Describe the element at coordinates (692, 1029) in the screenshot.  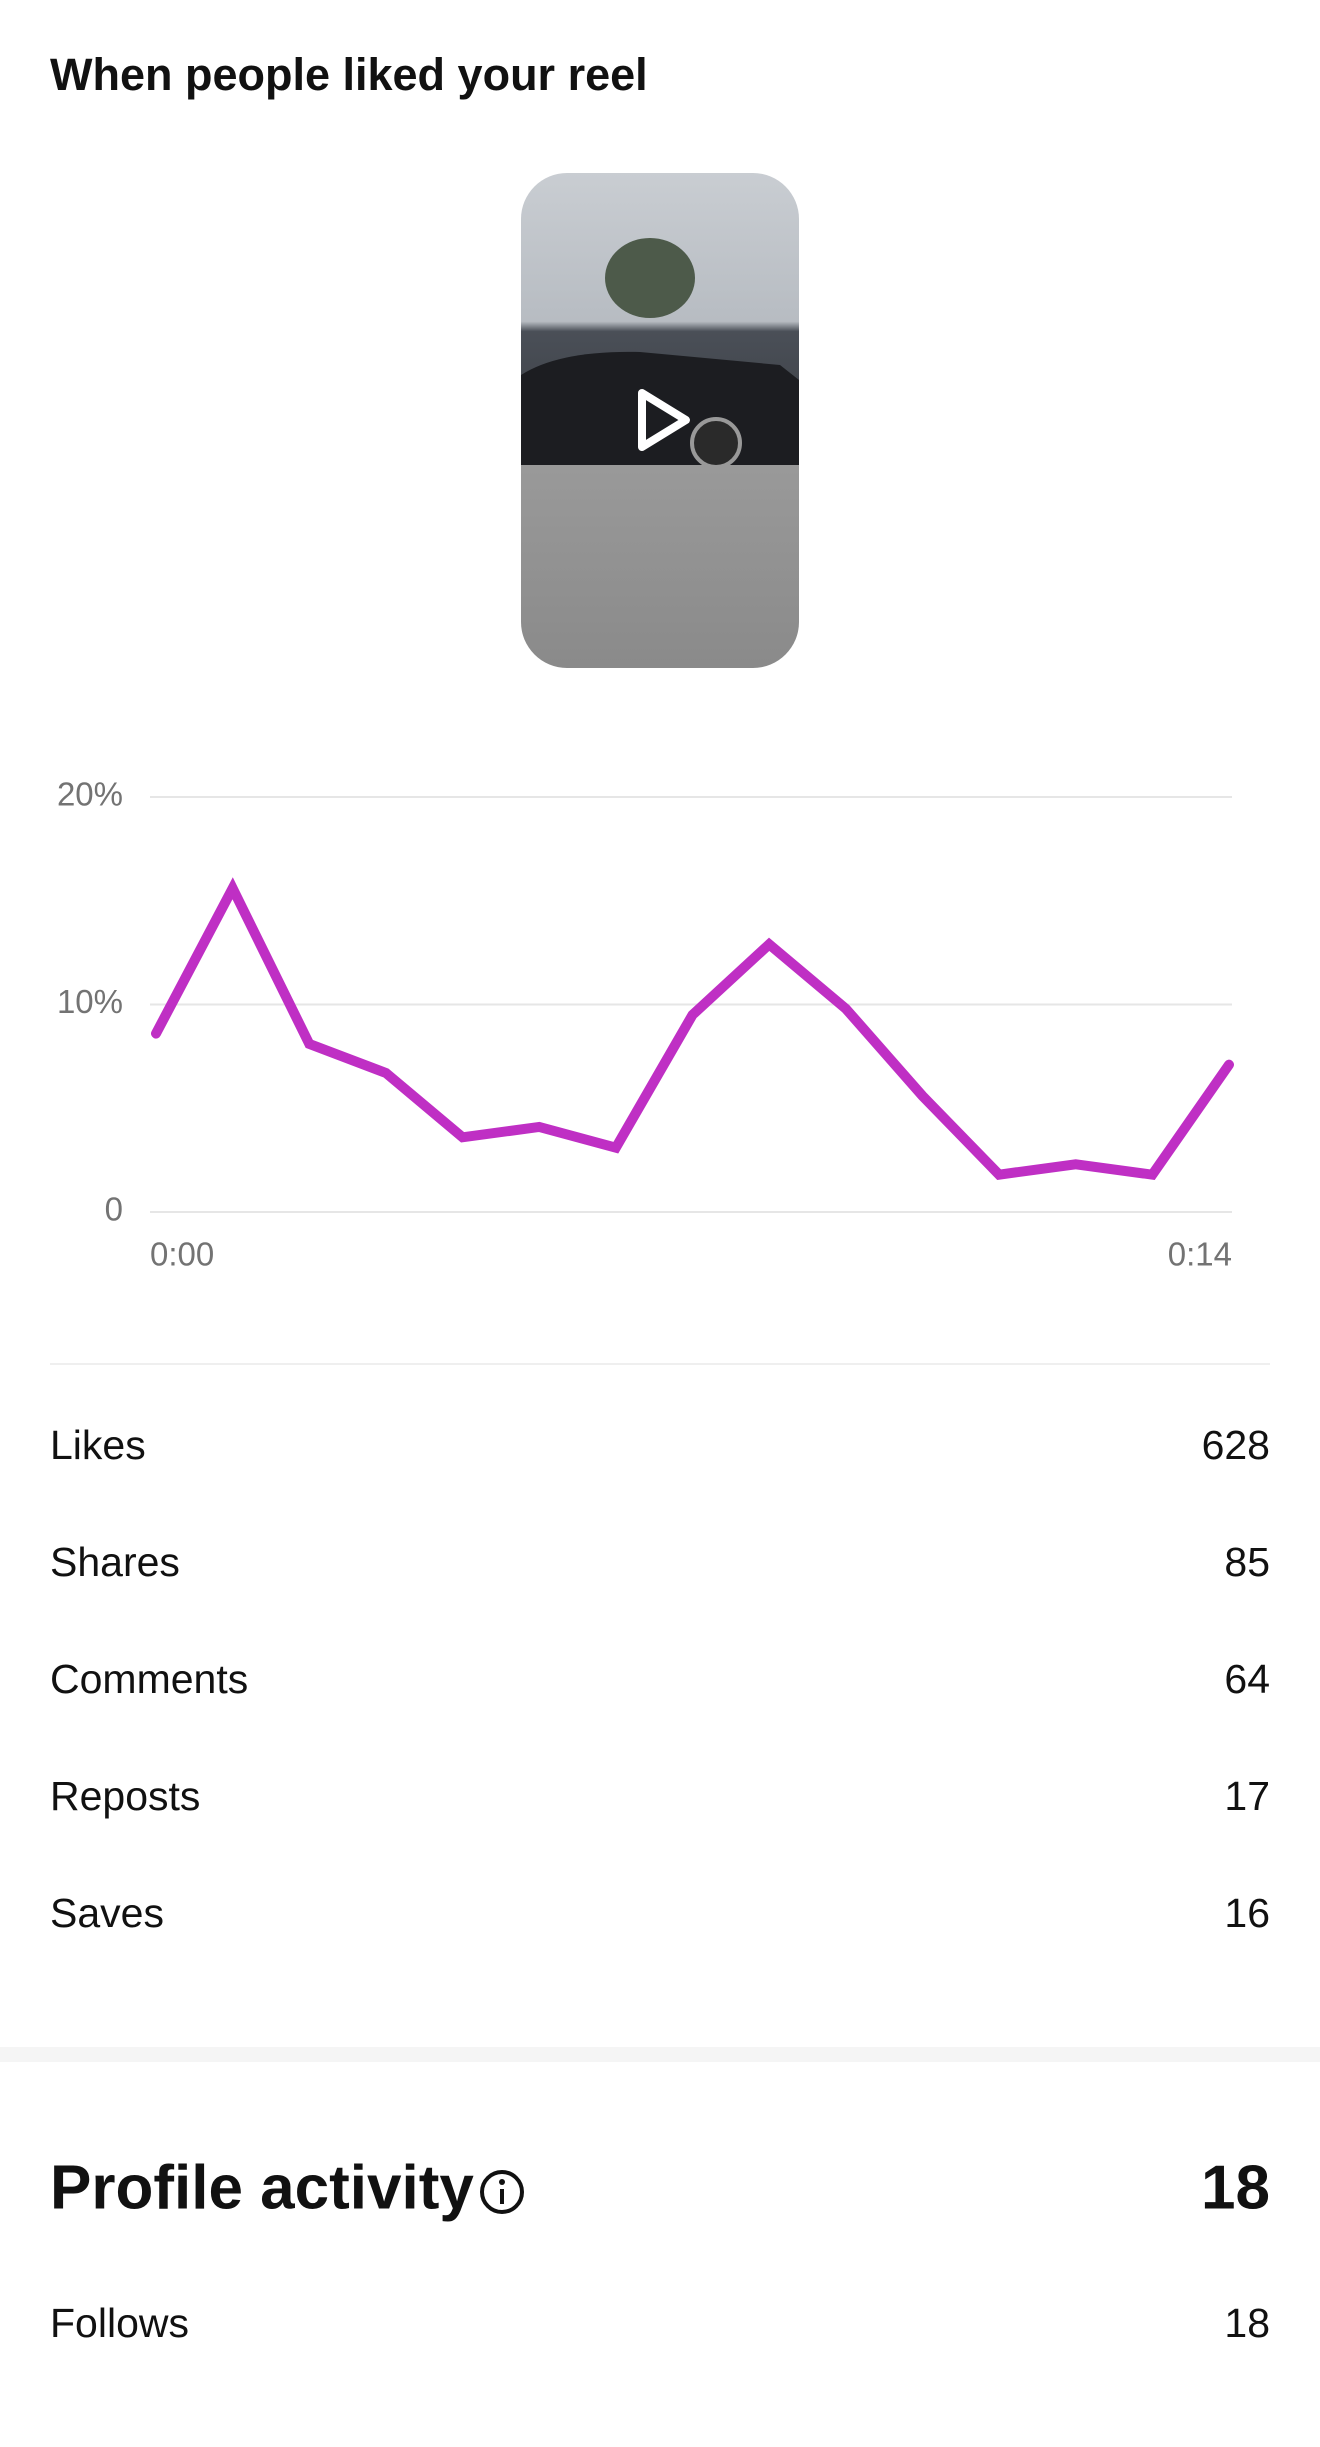
I see `line-series` at that location.